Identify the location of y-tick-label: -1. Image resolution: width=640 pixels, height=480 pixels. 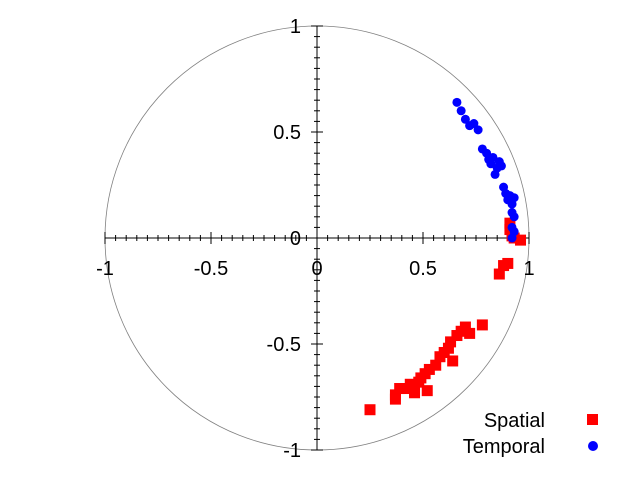
(292, 451).